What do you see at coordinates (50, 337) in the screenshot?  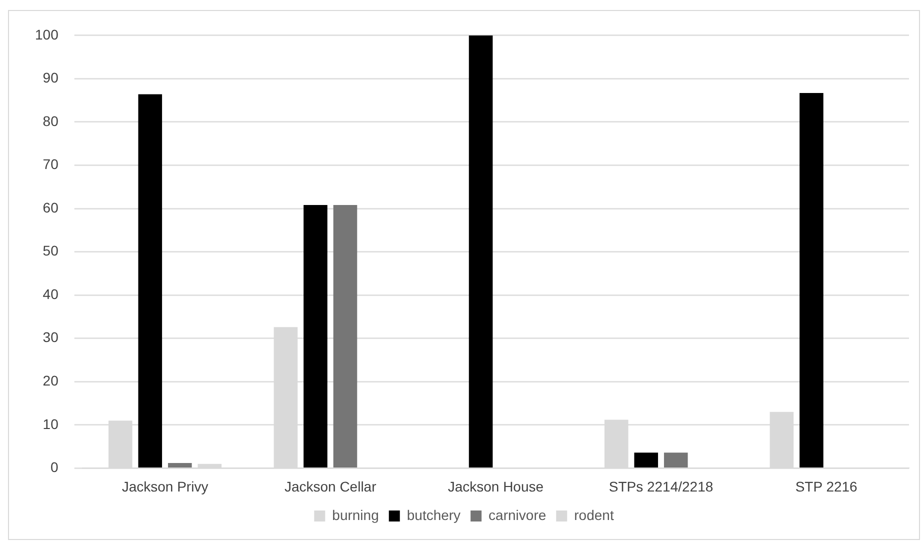 I see `y-tick-label: 30` at bounding box center [50, 337].